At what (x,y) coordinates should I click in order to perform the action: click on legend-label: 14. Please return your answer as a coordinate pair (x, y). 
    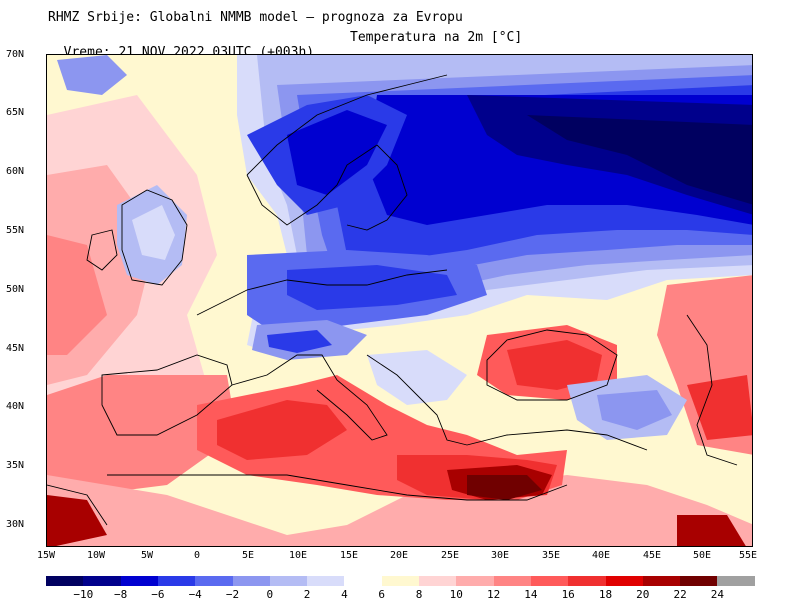
    Looking at the image, I should click on (531, 594).